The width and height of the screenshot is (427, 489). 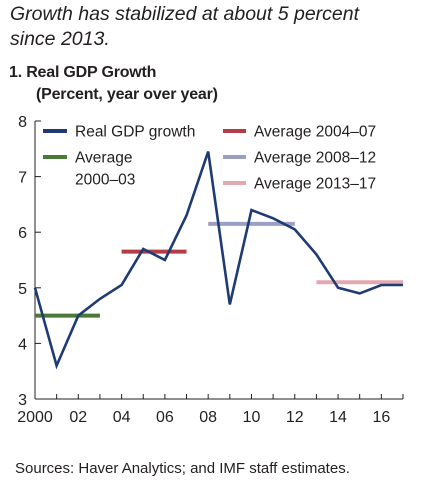 I want to click on legend-average-2013-17-label: Average 2013–17, so click(x=315, y=184).